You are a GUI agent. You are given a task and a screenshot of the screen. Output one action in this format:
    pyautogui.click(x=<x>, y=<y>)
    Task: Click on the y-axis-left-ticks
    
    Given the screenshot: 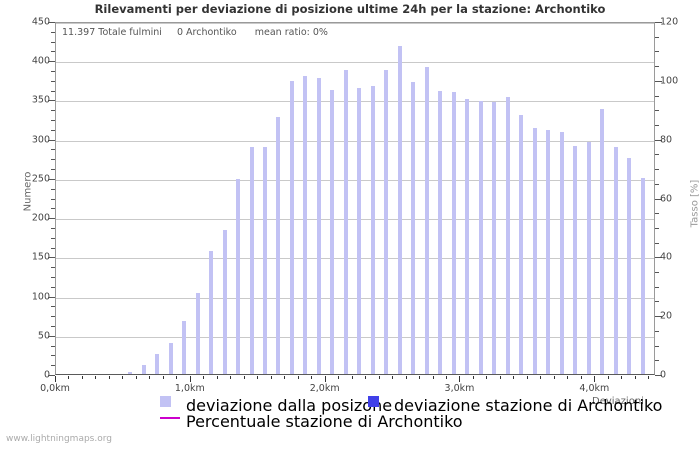 What is the action you would take?
    pyautogui.click(x=50, y=199)
    